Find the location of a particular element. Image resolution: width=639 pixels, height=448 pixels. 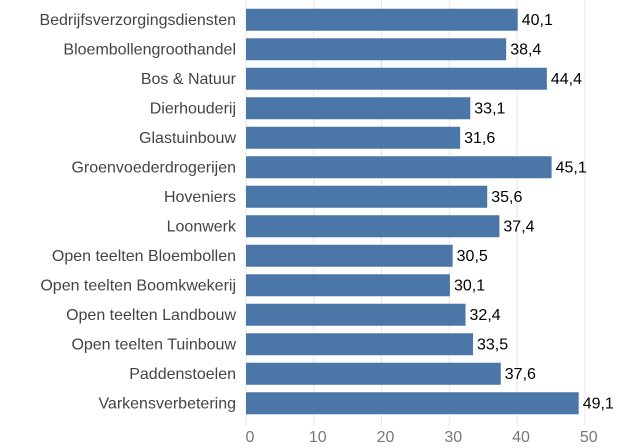

y-tick-label: Open teelten Tuinbouw is located at coordinates (153, 344).